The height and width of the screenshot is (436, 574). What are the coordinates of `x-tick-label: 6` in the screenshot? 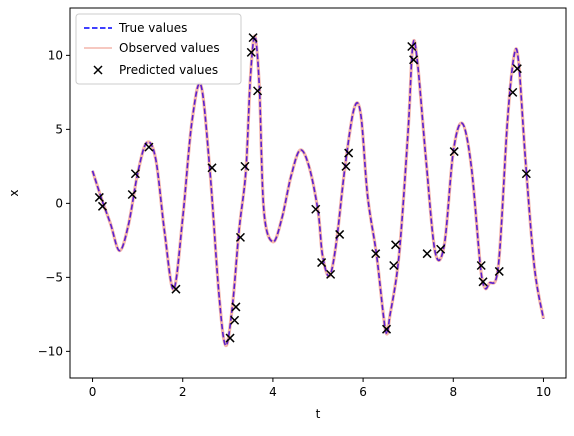 It's located at (363, 392).